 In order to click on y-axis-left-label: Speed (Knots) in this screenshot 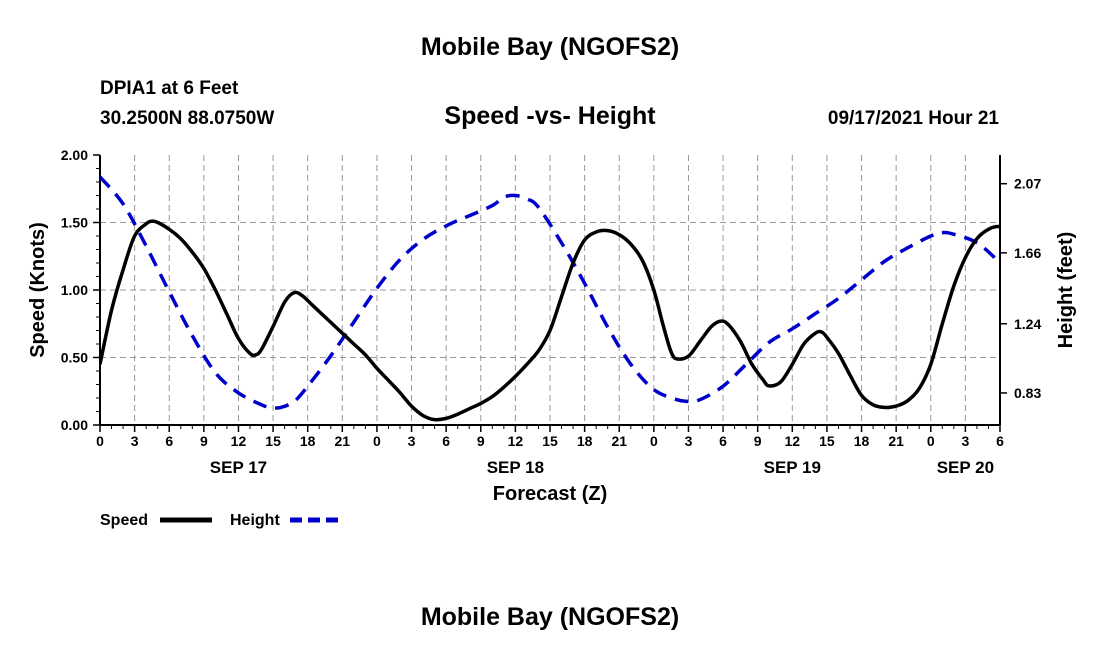, I will do `click(38, 290)`.